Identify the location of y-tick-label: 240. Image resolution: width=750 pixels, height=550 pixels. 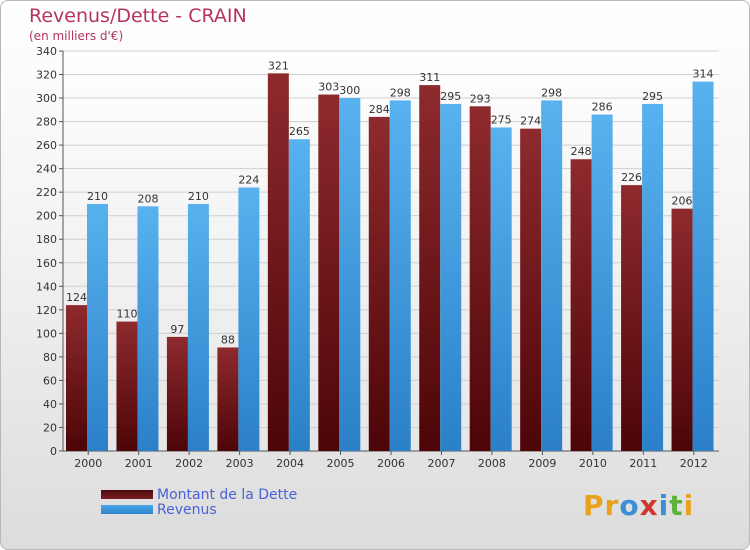
(46, 169).